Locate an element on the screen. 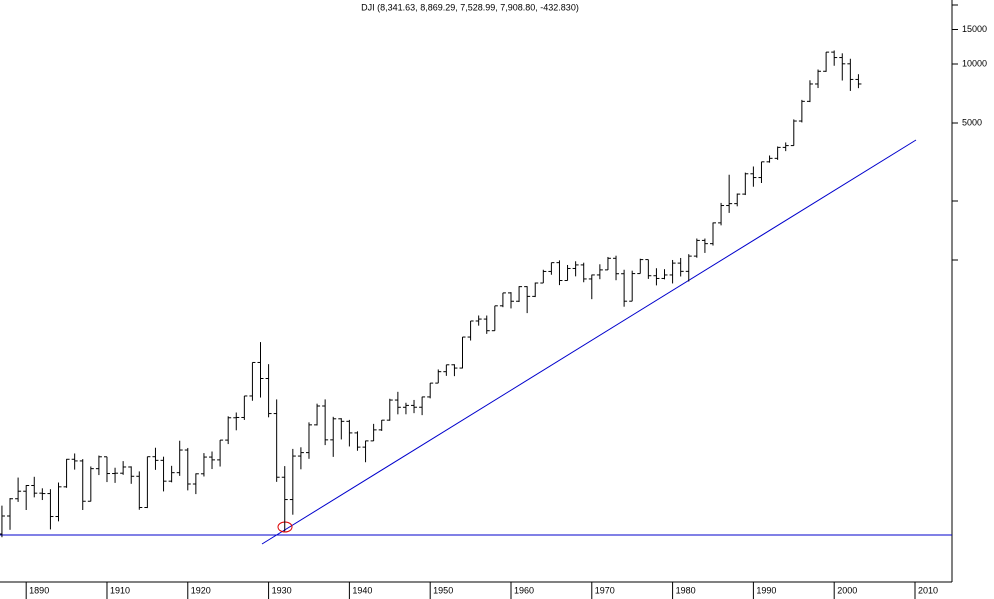 The image size is (994, 599). y-tick-label: 5000 is located at coordinates (972, 122).